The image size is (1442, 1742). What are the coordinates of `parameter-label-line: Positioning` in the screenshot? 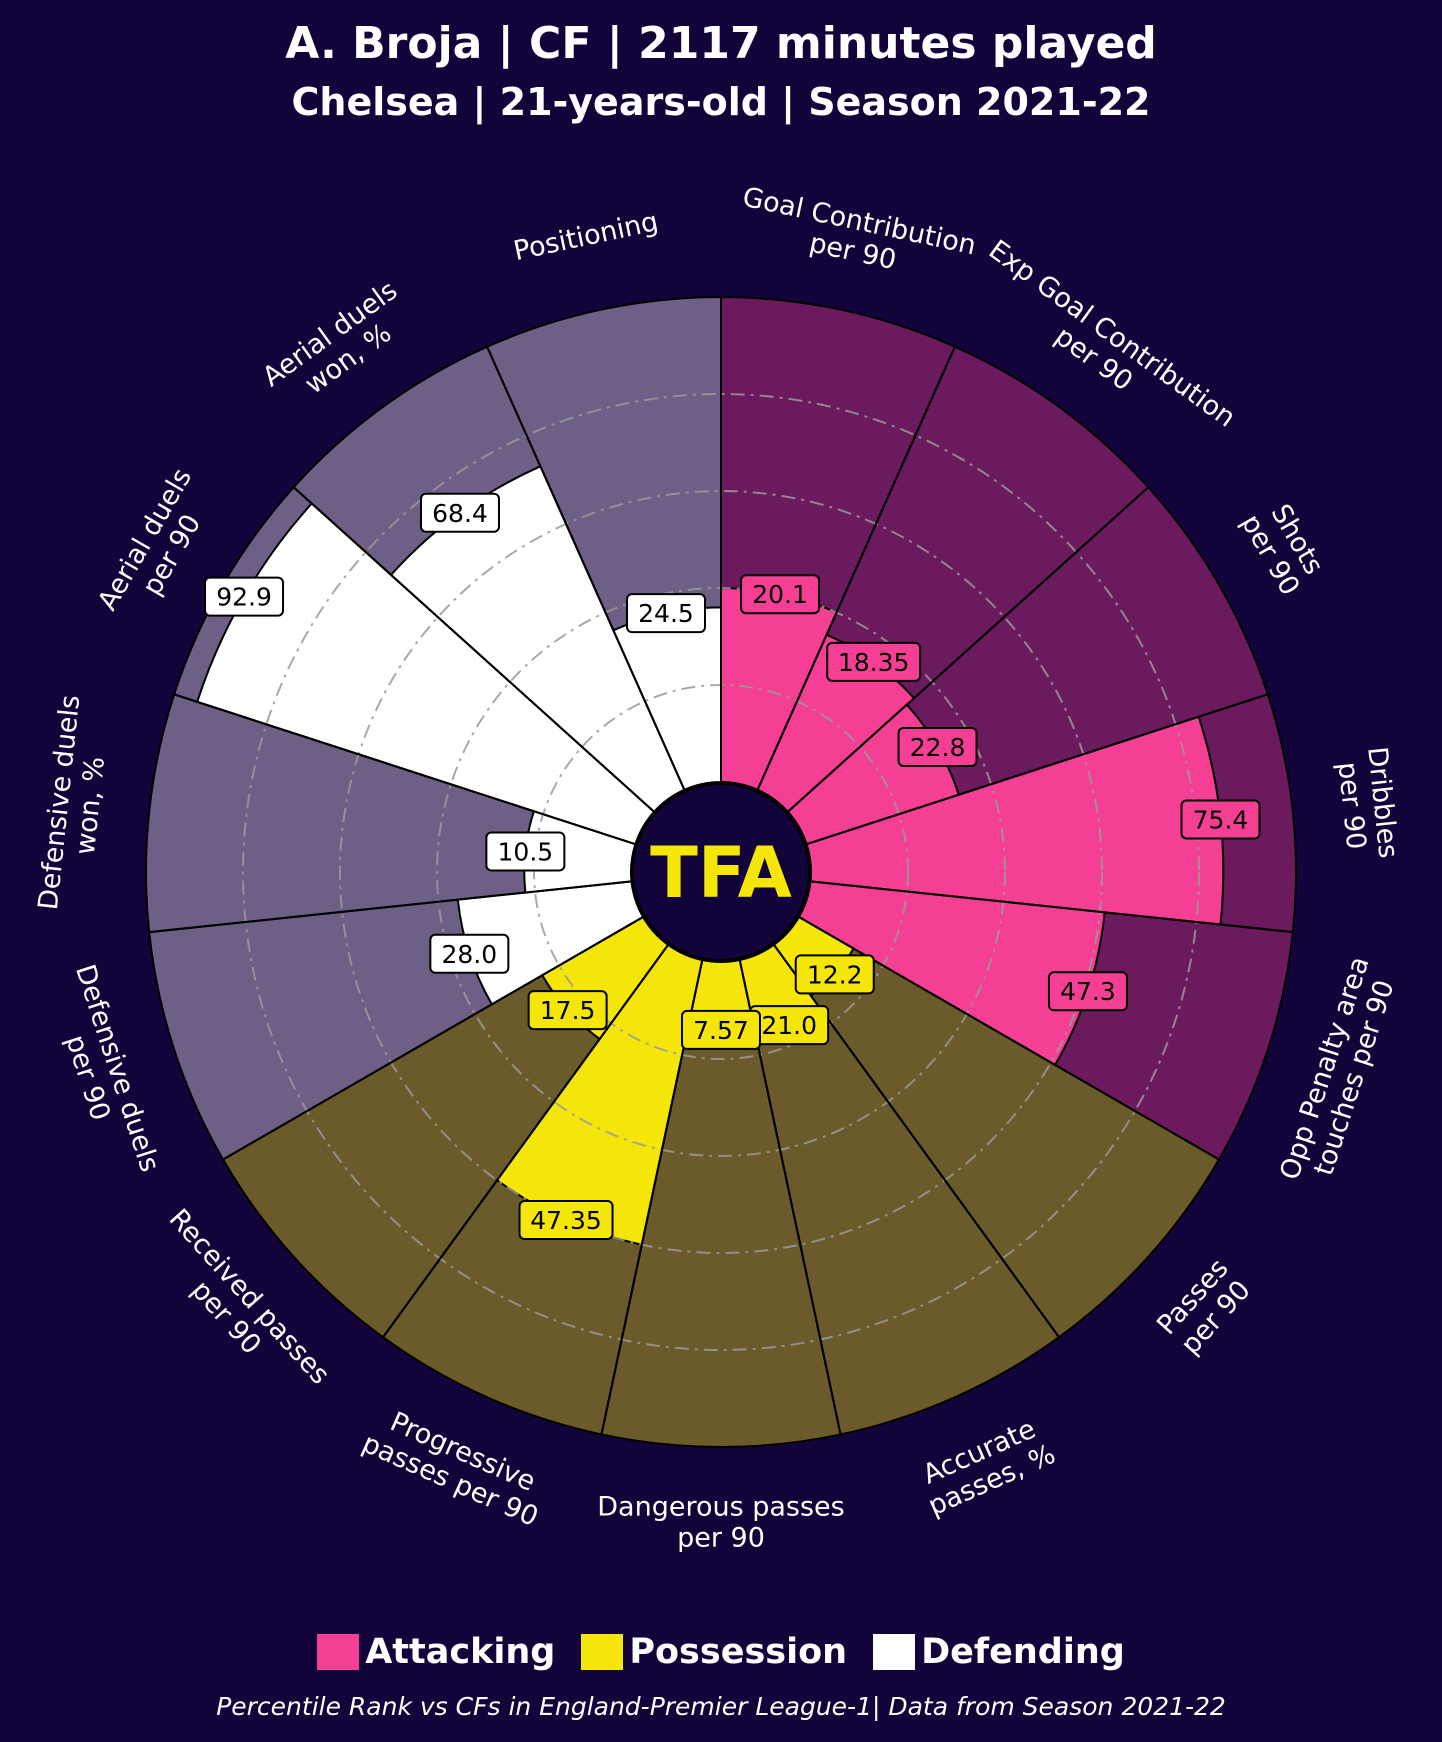 It's located at (586, 236).